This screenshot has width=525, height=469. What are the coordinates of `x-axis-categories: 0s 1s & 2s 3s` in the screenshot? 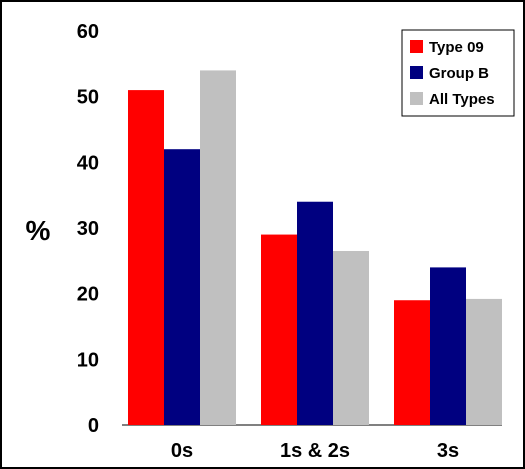 It's located at (315, 451).